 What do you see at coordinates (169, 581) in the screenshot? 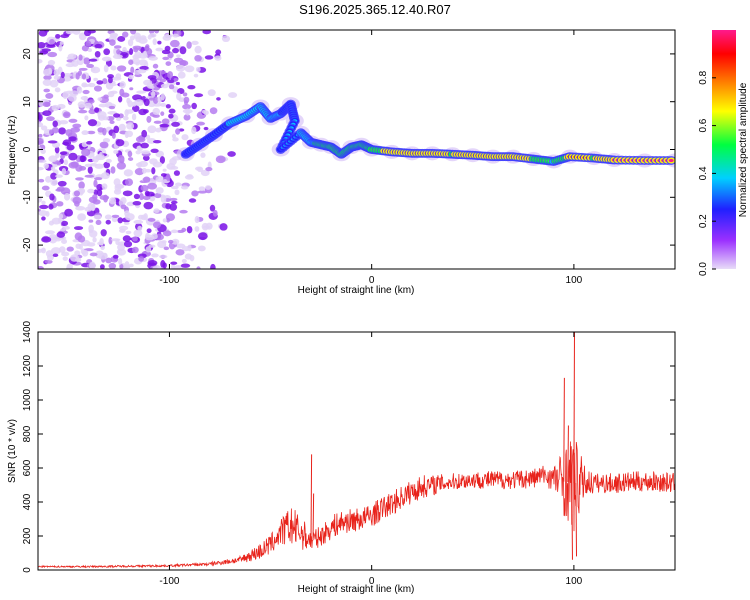
I see `snr-xtick-label: -100` at bounding box center [169, 581].